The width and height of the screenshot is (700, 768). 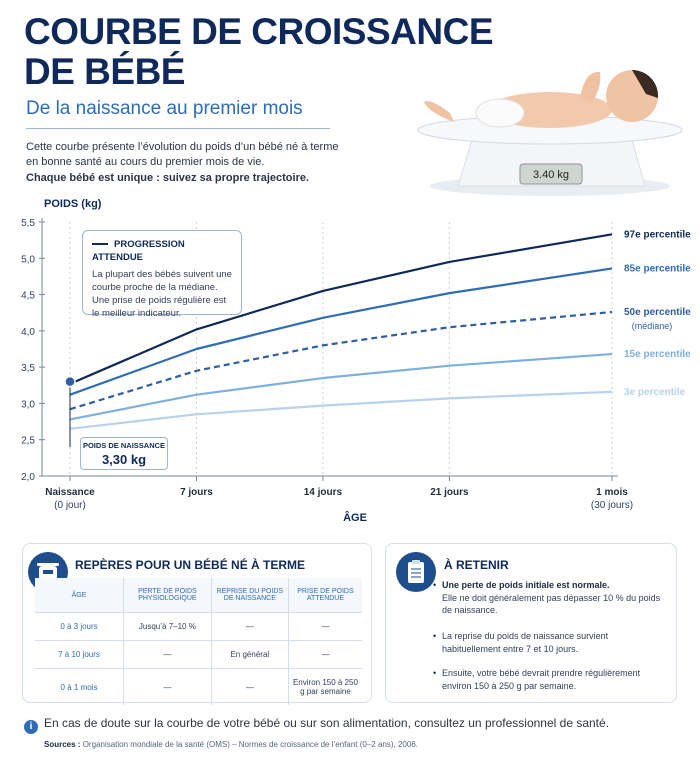 What do you see at coordinates (657, 268) in the screenshot?
I see `legend-label: 85e percentile` at bounding box center [657, 268].